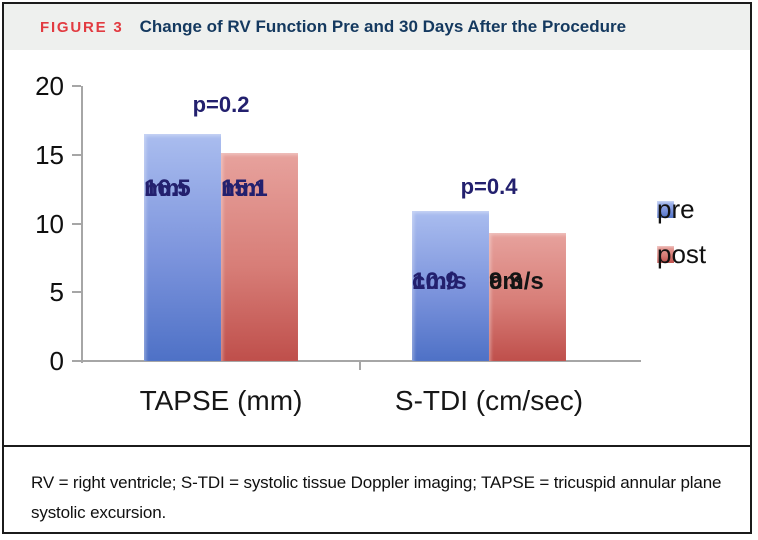 The image size is (758, 540). I want to click on bar-value-line: 15.1, so click(244, 188).